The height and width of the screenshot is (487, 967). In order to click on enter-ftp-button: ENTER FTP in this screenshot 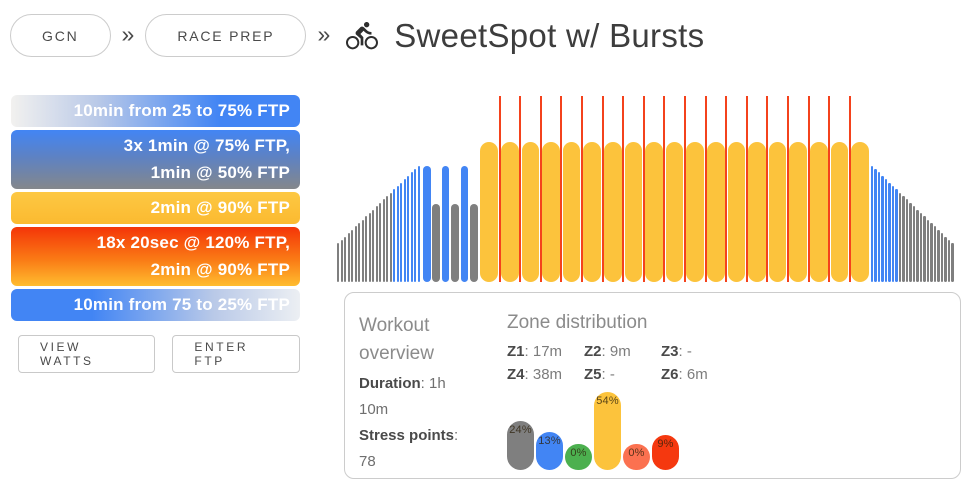, I will do `click(236, 354)`.